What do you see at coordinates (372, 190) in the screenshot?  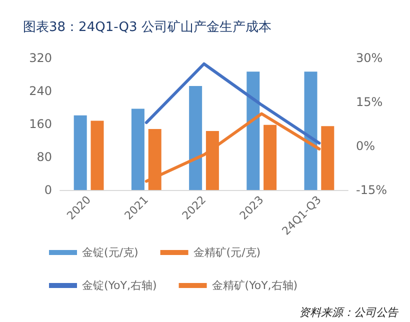 I see `y2-tick-label: -15%` at bounding box center [372, 190].